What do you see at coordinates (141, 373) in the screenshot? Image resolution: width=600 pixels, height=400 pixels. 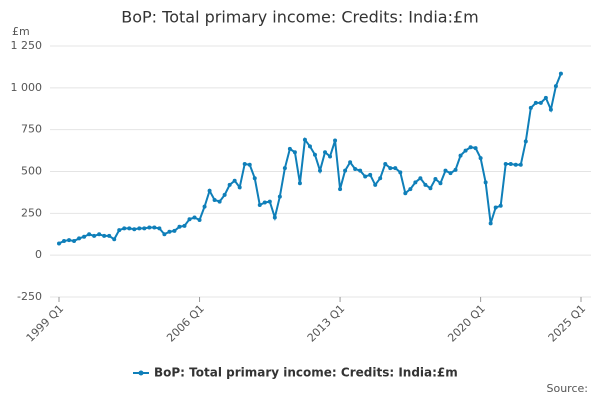 I see `legend-marker` at bounding box center [141, 373].